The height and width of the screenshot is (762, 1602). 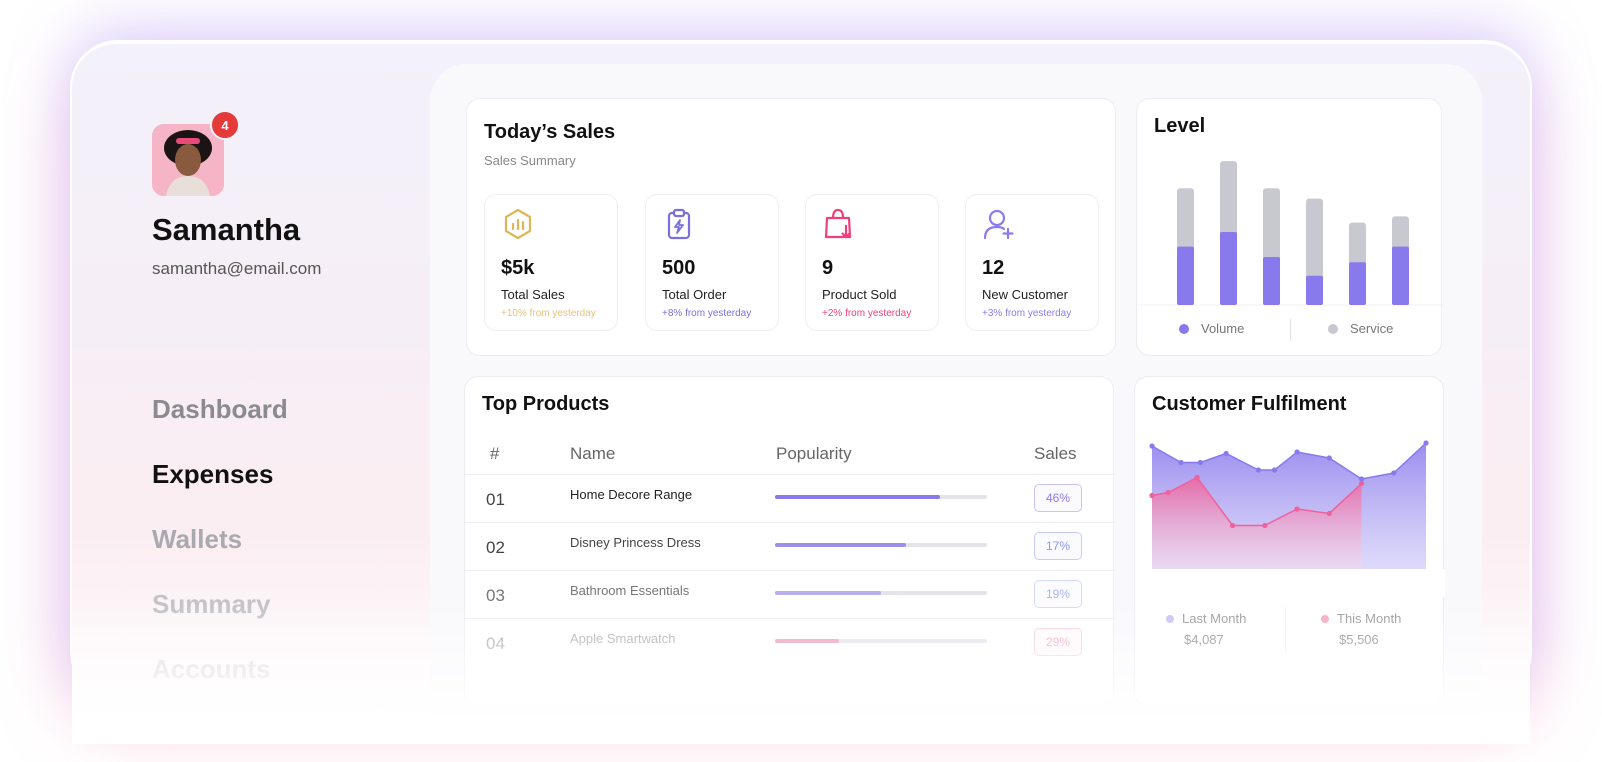 I want to click on user-email: samantha@email.com, so click(x=237, y=268).